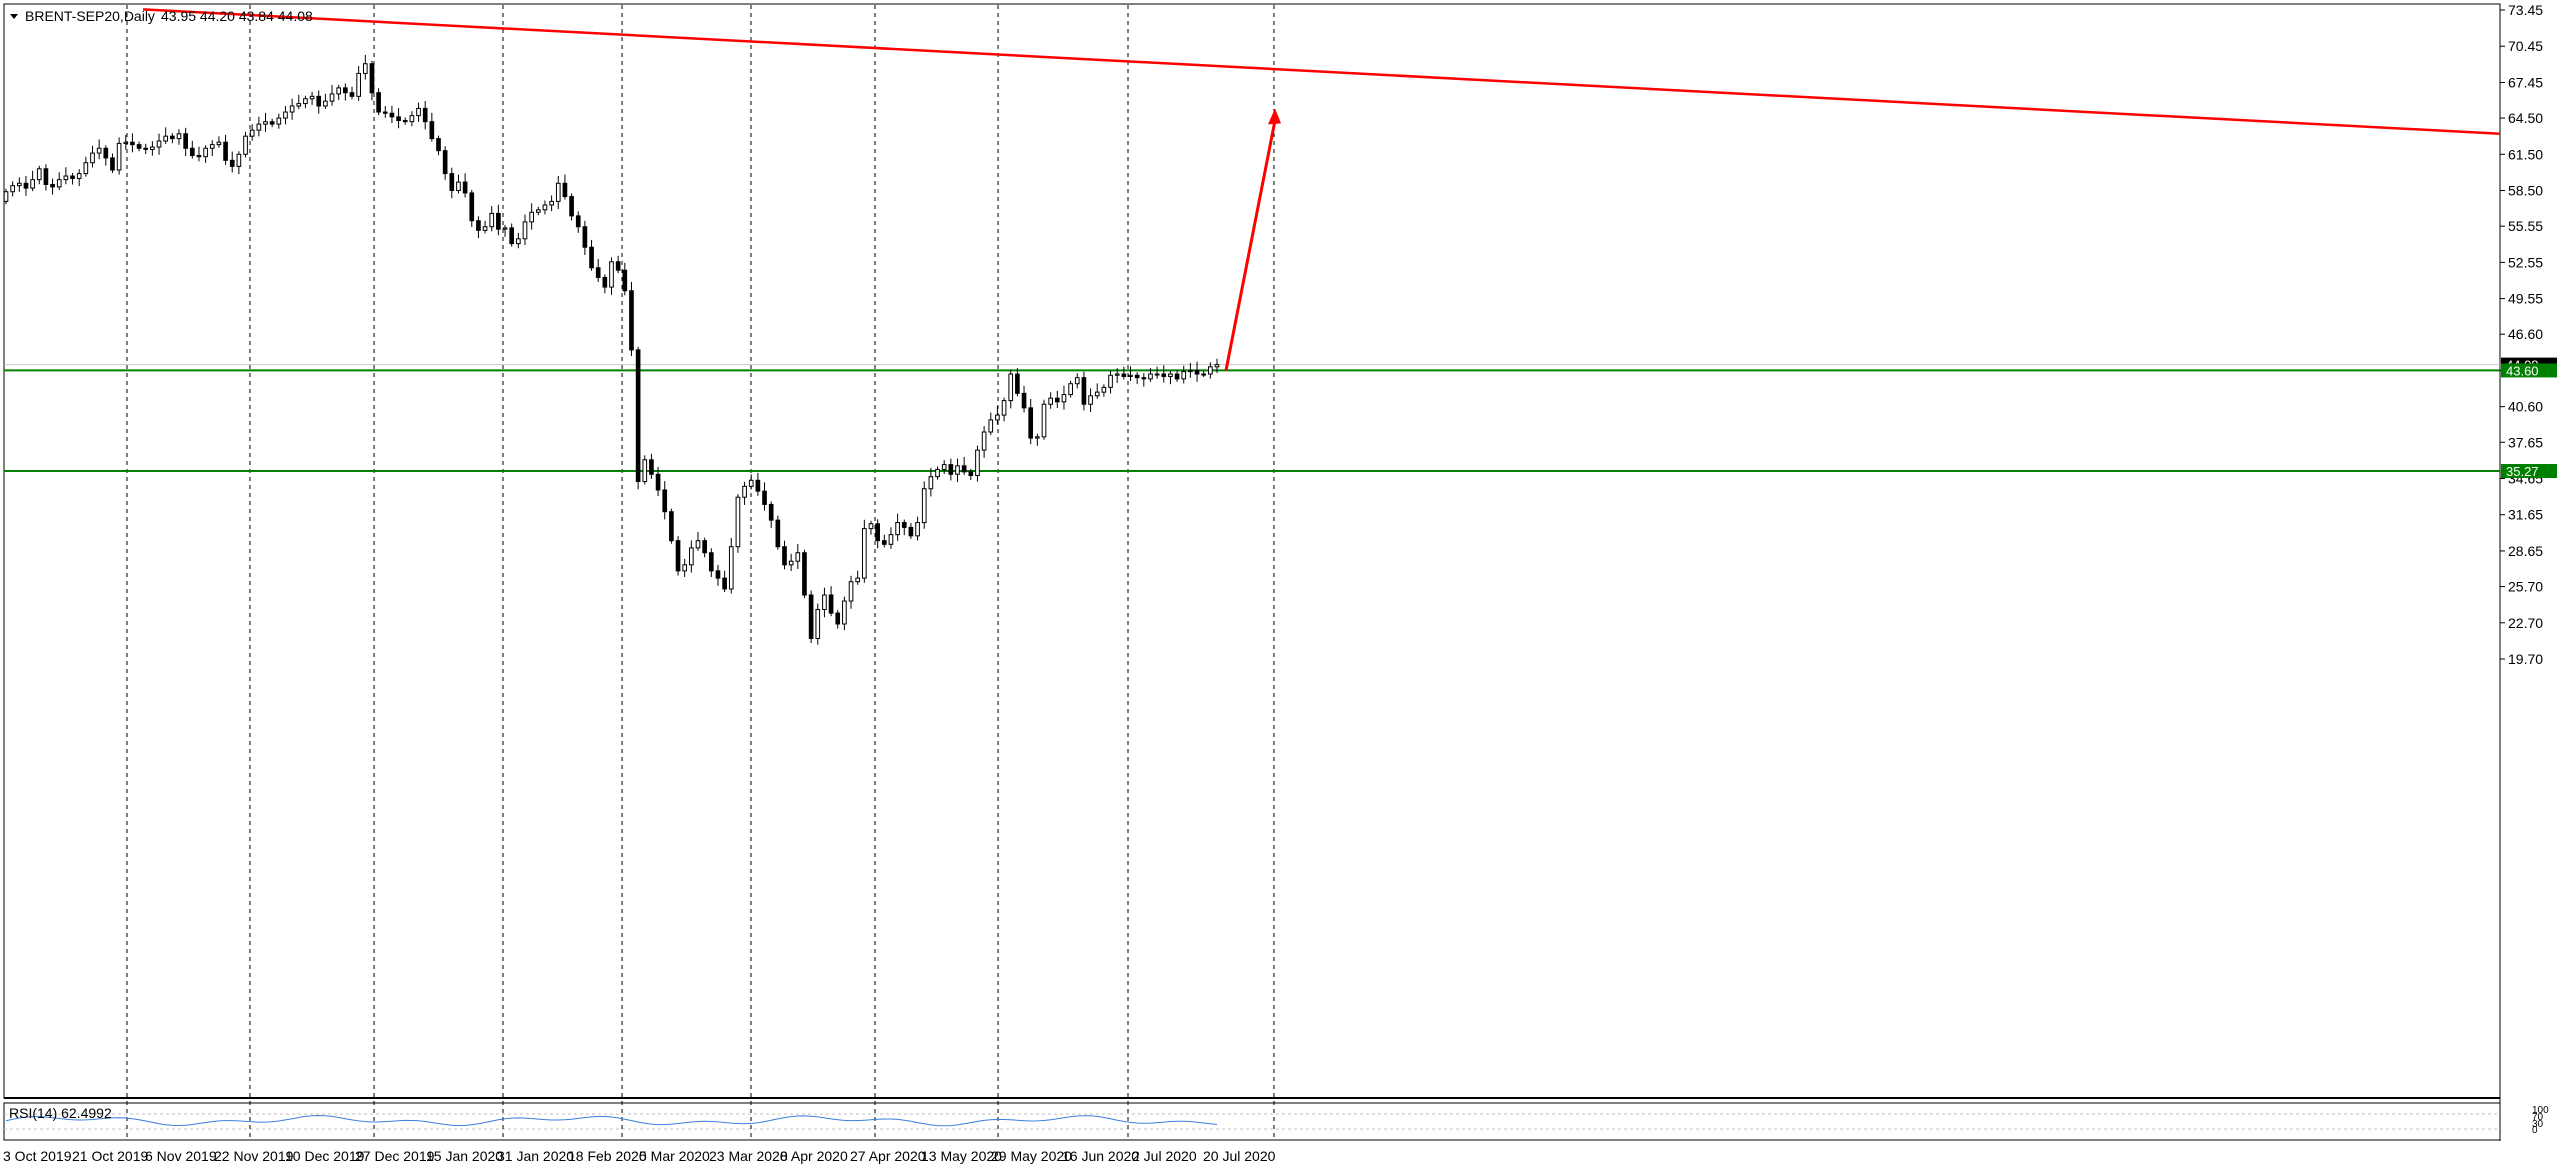 The image size is (2559, 1170). Describe the element at coordinates (2525, 551) in the screenshot. I see `price-label: 28.65` at that location.